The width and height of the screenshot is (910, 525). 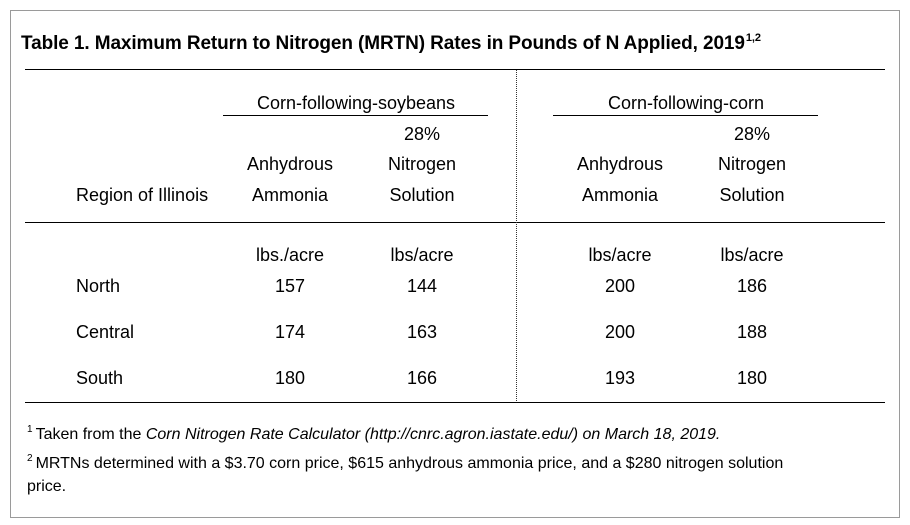 I want to click on footnote-2-continuation: price., so click(x=47, y=486).